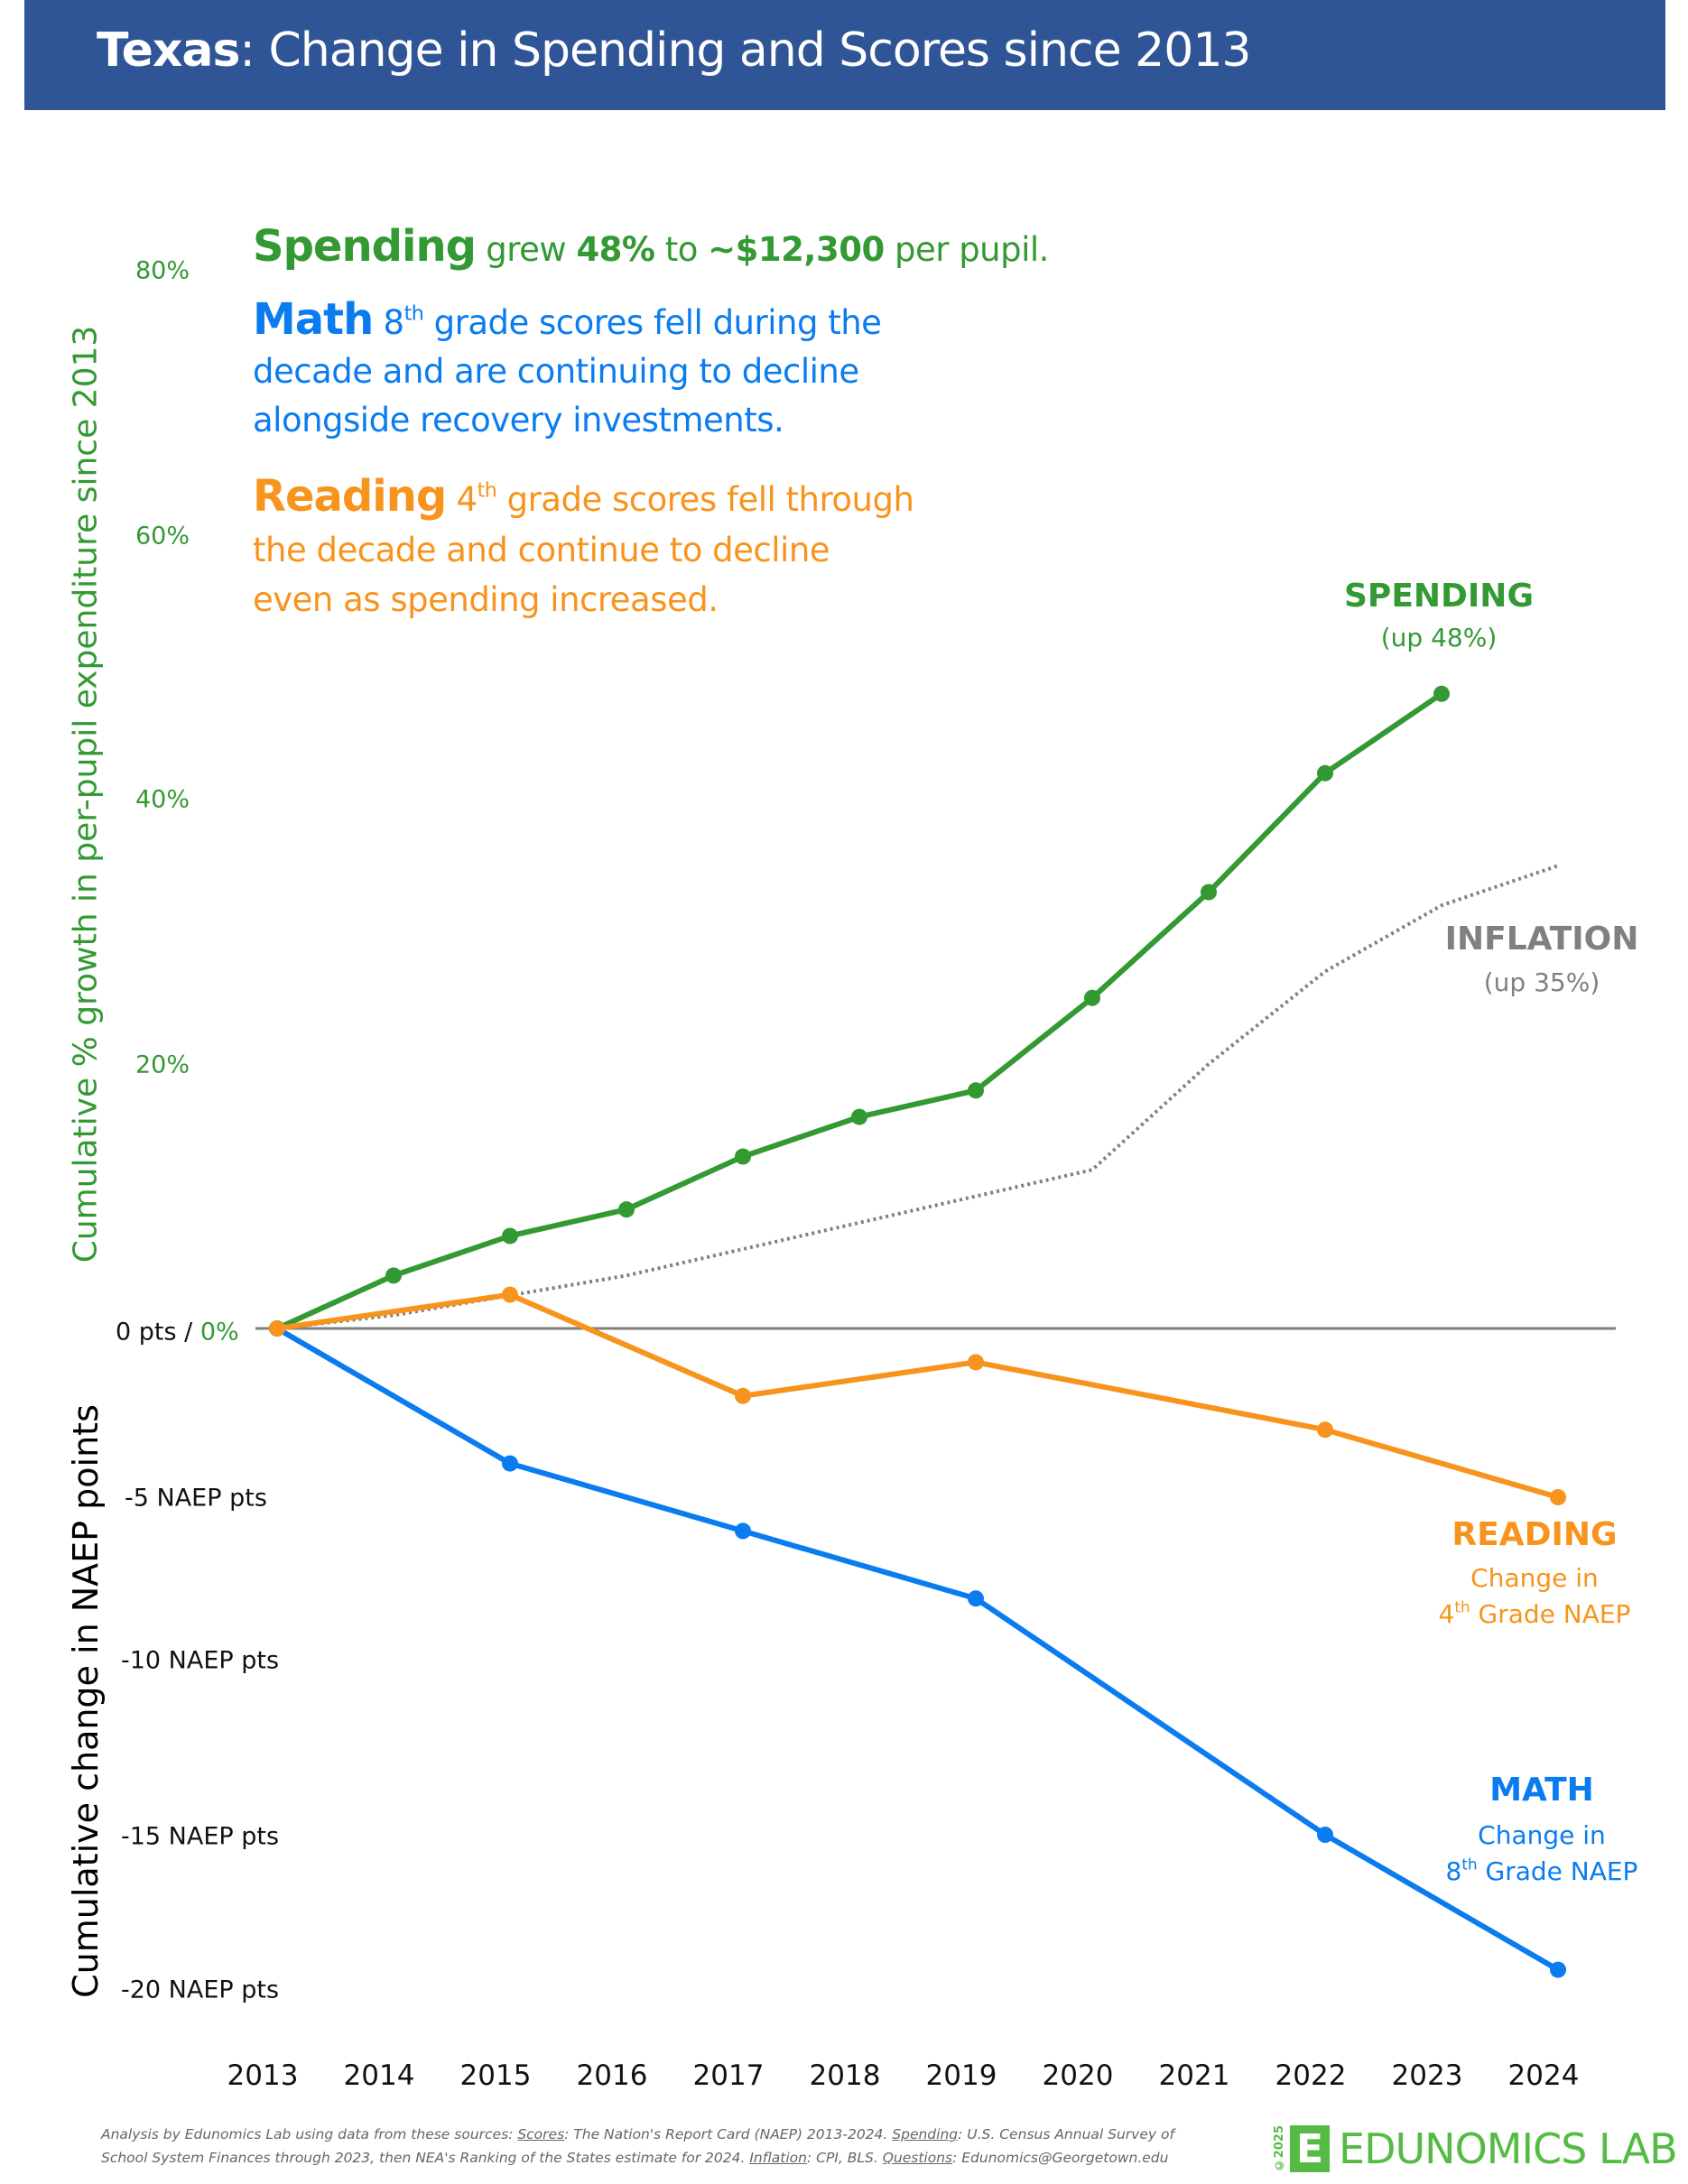  I want to click on math-point-2017, so click(743, 1531).